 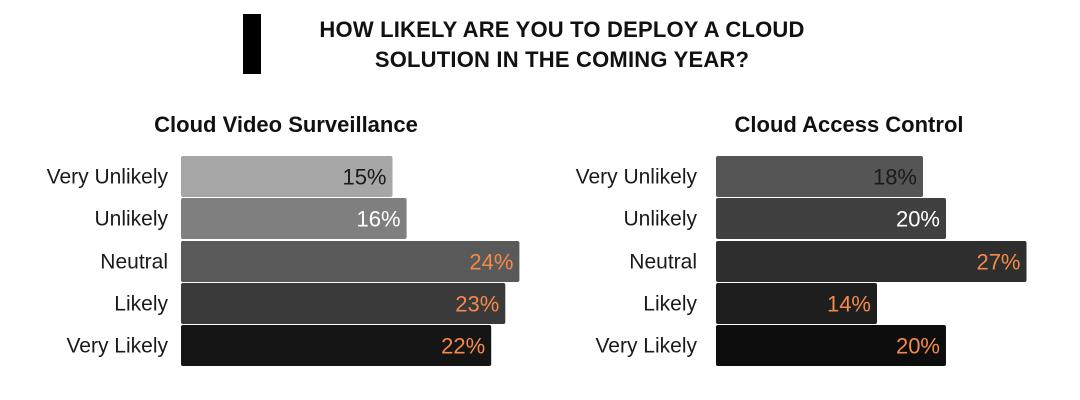 I want to click on value-label-neutral: 27%, so click(x=998, y=262).